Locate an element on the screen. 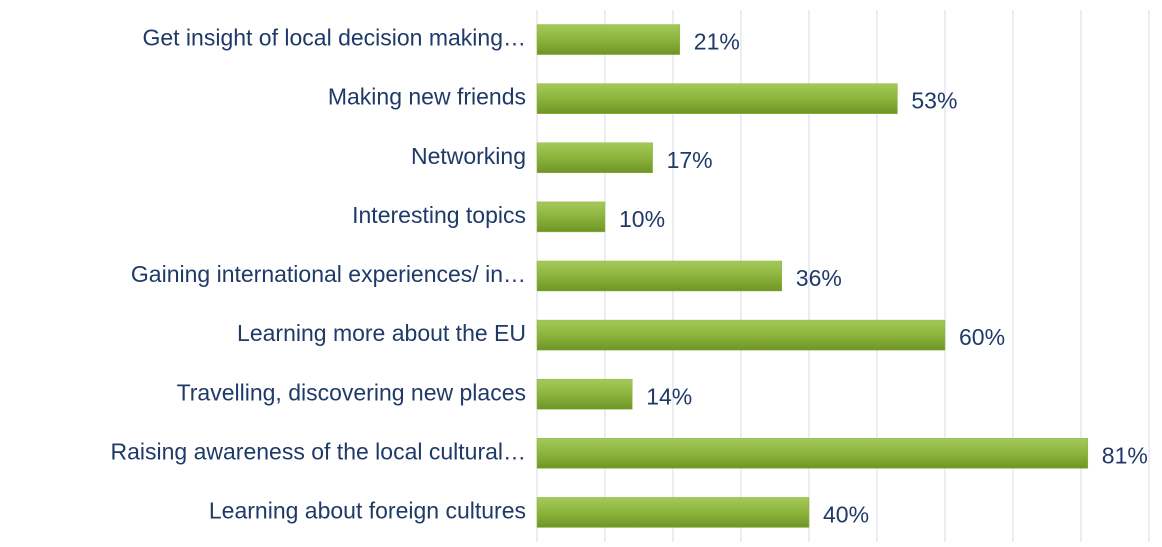 The width and height of the screenshot is (1162, 547). value-label: 81% is located at coordinates (1125, 455).